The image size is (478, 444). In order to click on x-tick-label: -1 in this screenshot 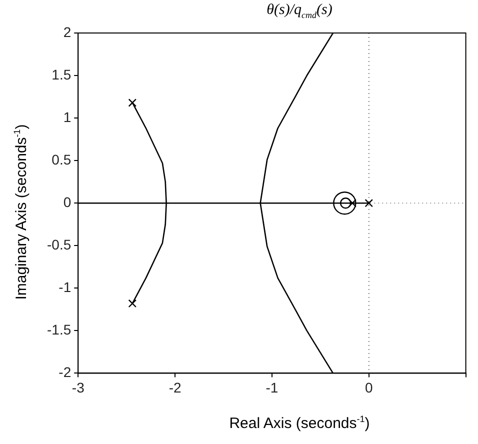, I will do `click(272, 387)`.